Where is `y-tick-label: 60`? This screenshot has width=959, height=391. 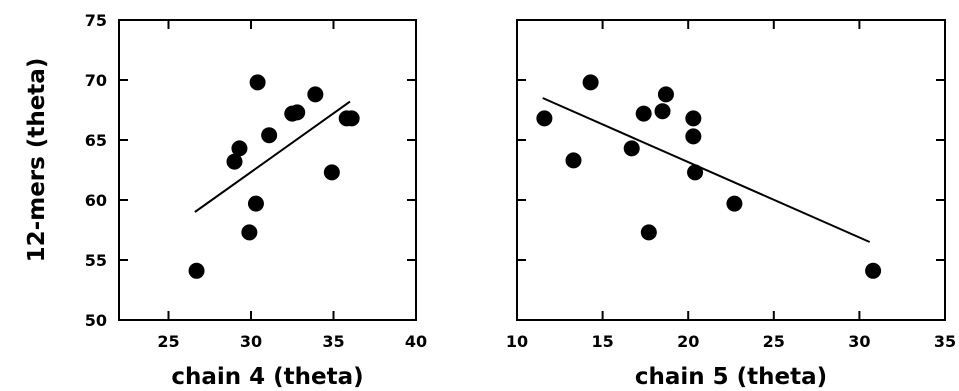 y-tick-label: 60 is located at coordinates (96, 200).